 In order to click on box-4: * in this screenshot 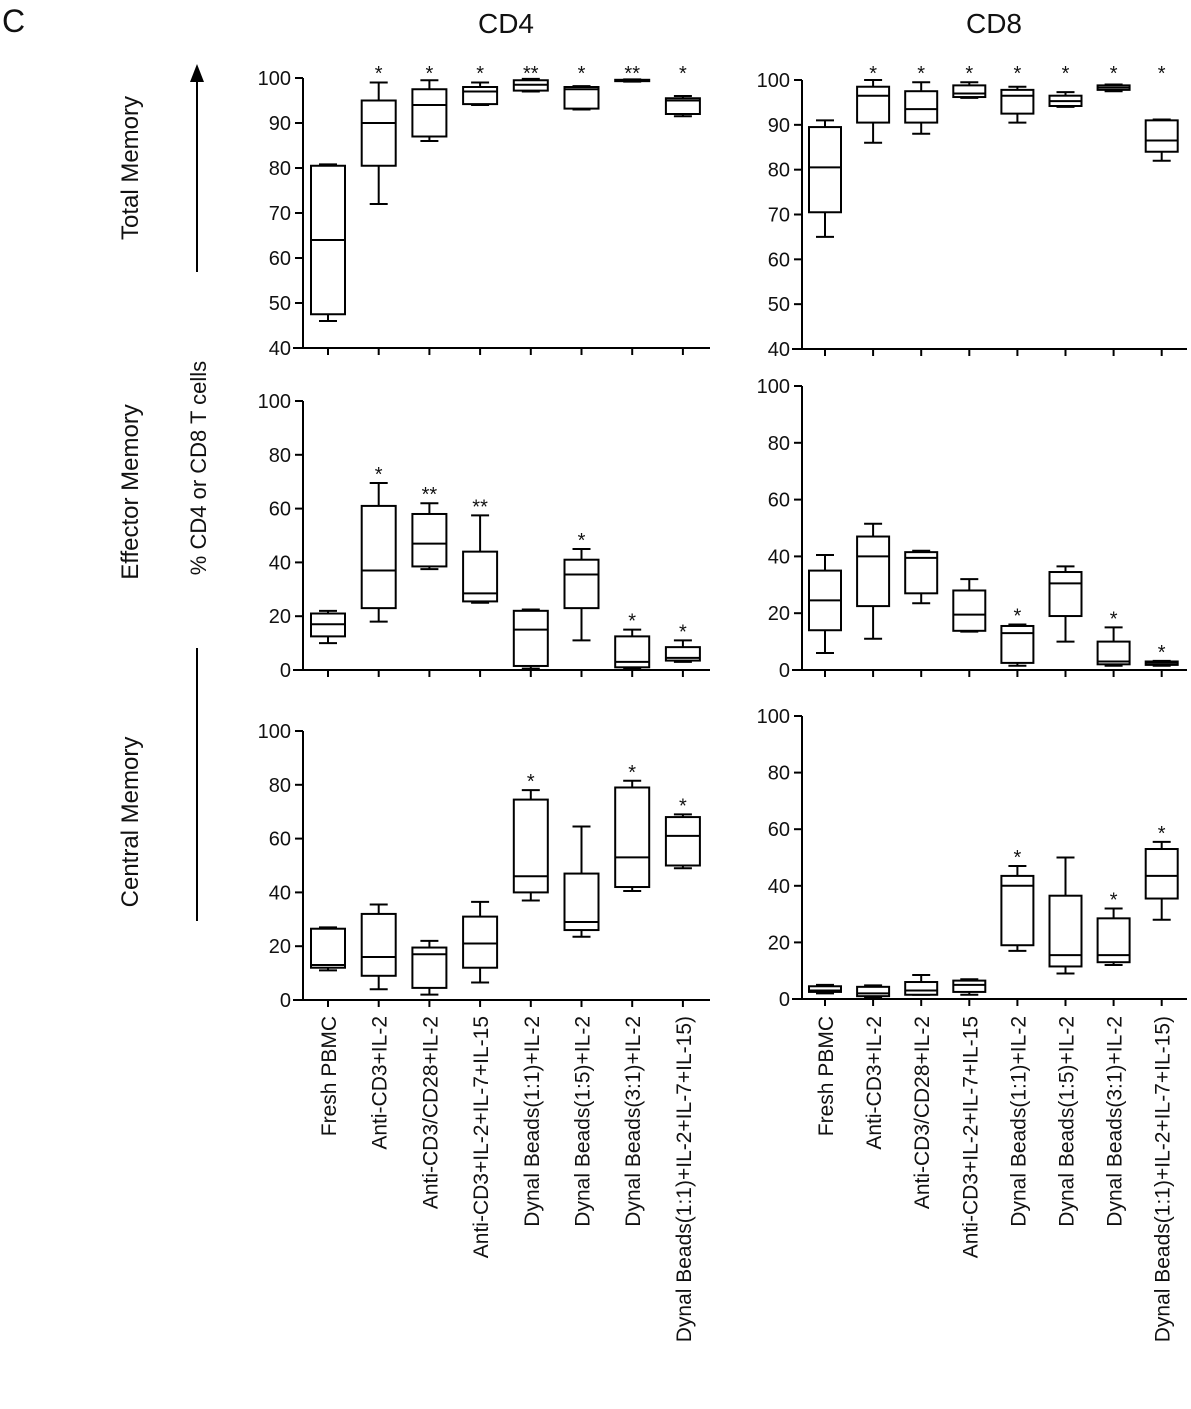, I will do `click(969, 209)`.